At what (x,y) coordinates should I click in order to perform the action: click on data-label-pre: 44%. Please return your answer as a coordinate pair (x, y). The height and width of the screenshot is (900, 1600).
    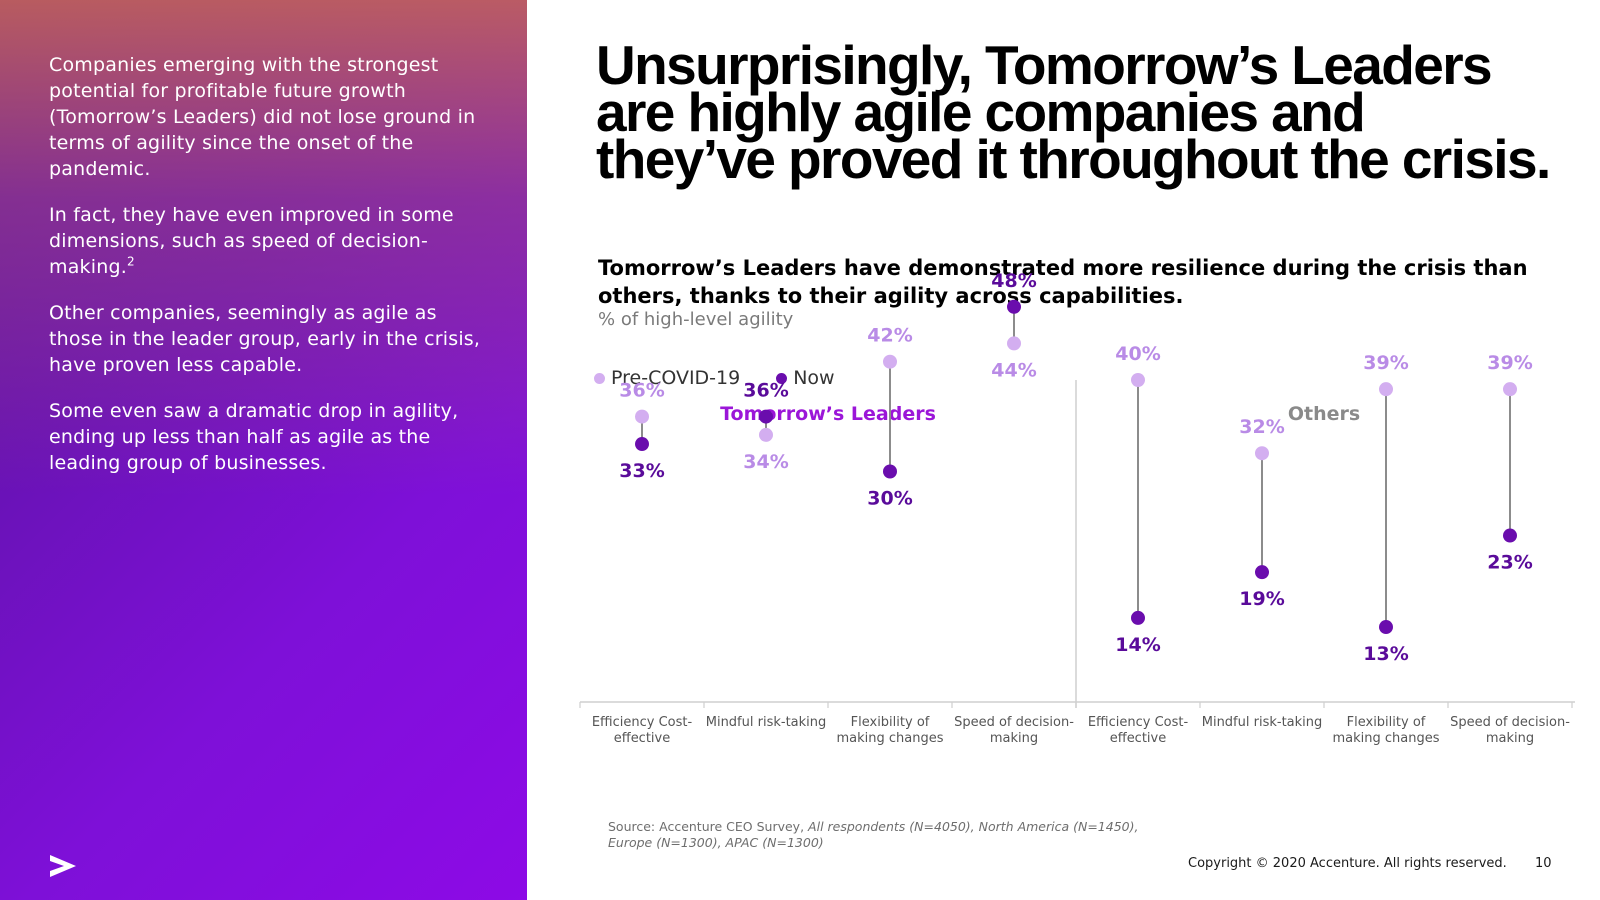
    Looking at the image, I should click on (1013, 370).